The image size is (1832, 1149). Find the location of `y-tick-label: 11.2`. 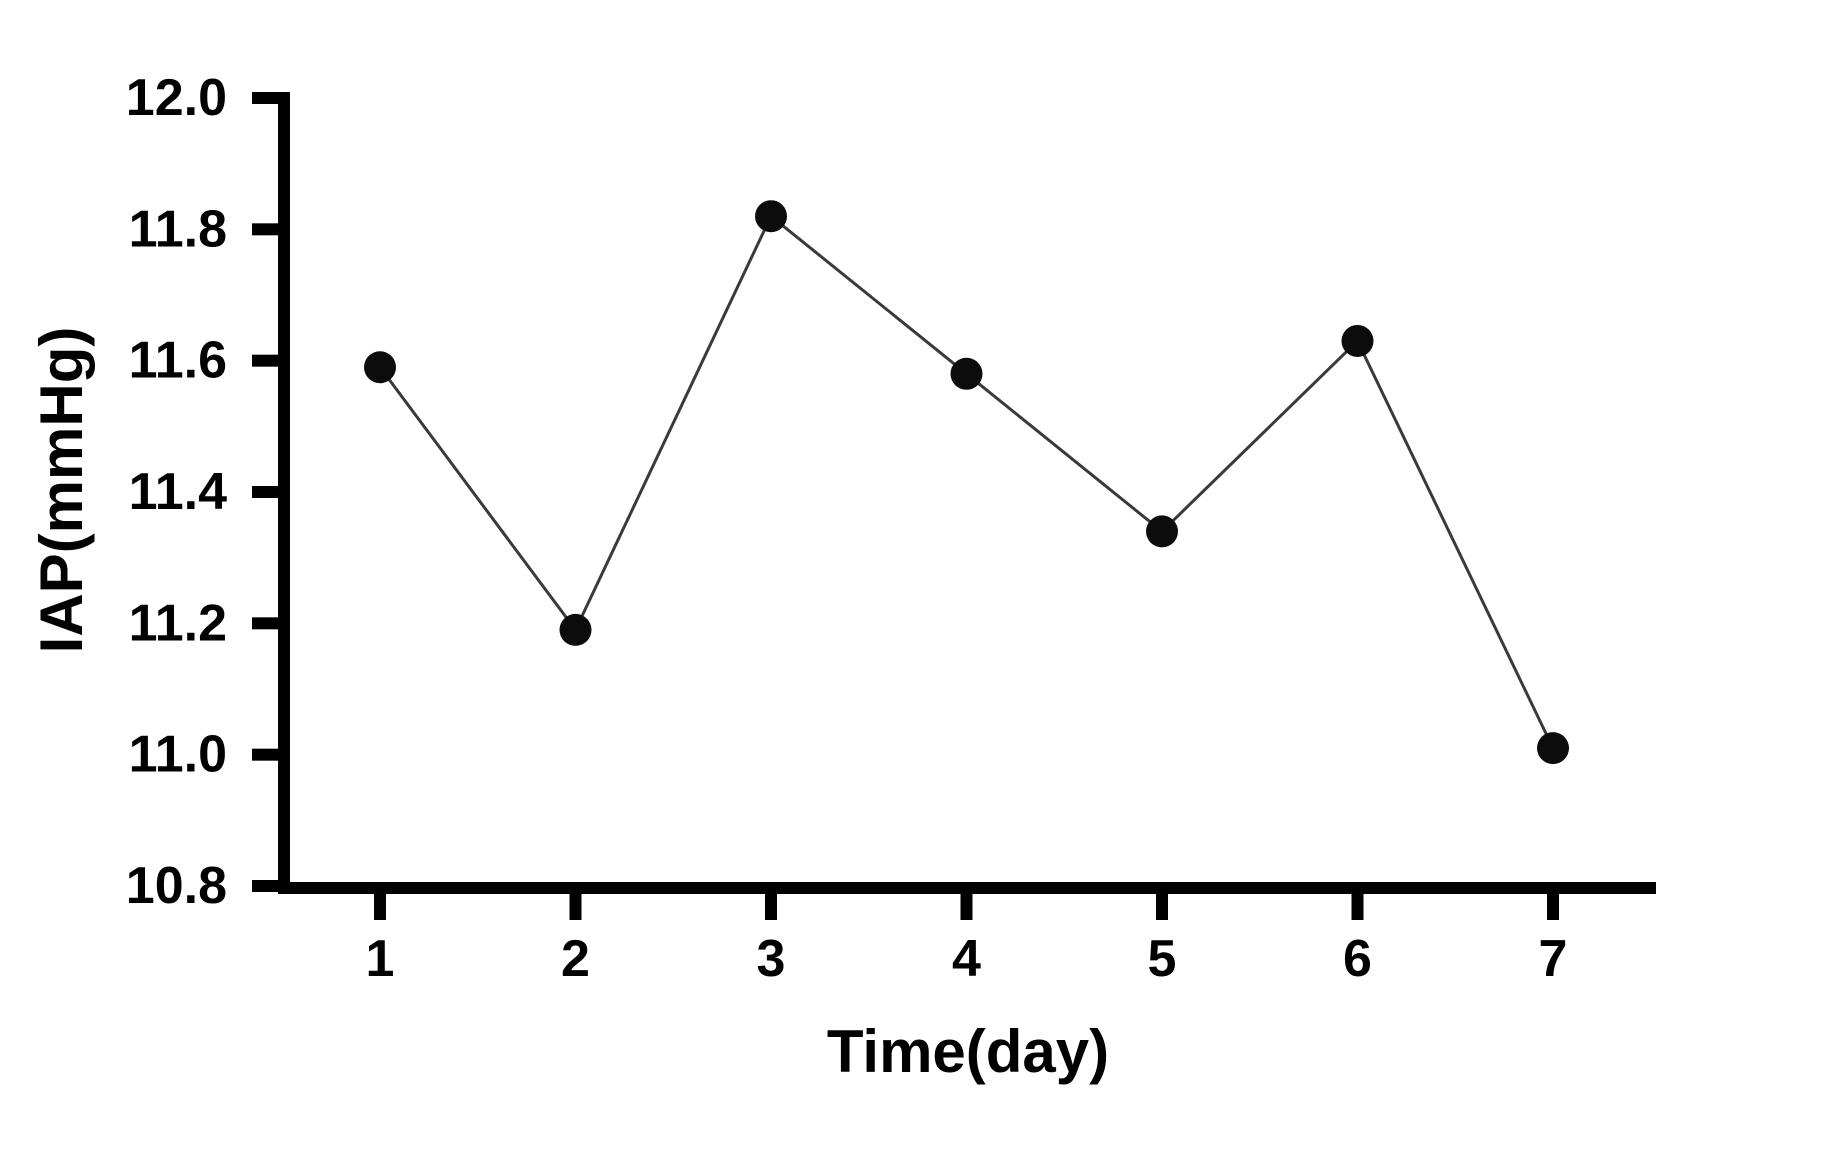

y-tick-label: 11.2 is located at coordinates (178, 623).